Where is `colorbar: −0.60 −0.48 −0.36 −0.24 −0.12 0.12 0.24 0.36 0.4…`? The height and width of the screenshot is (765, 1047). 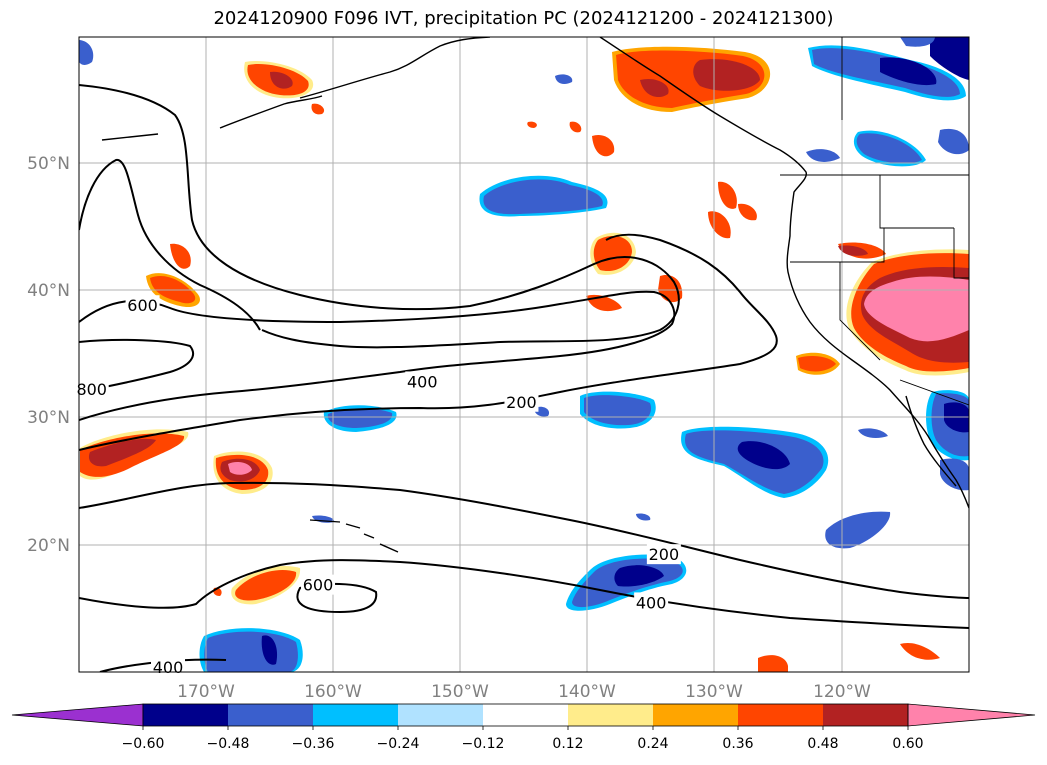 colorbar: −0.60 −0.48 −0.36 −0.24 −0.12 0.12 0.24 0.36 0.4… is located at coordinates (523, 727).